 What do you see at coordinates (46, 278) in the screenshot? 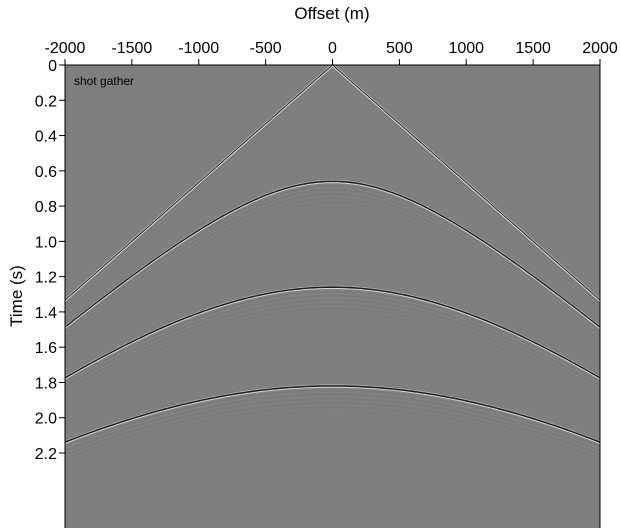
I see `y-tick-label: 1.2` at bounding box center [46, 278].